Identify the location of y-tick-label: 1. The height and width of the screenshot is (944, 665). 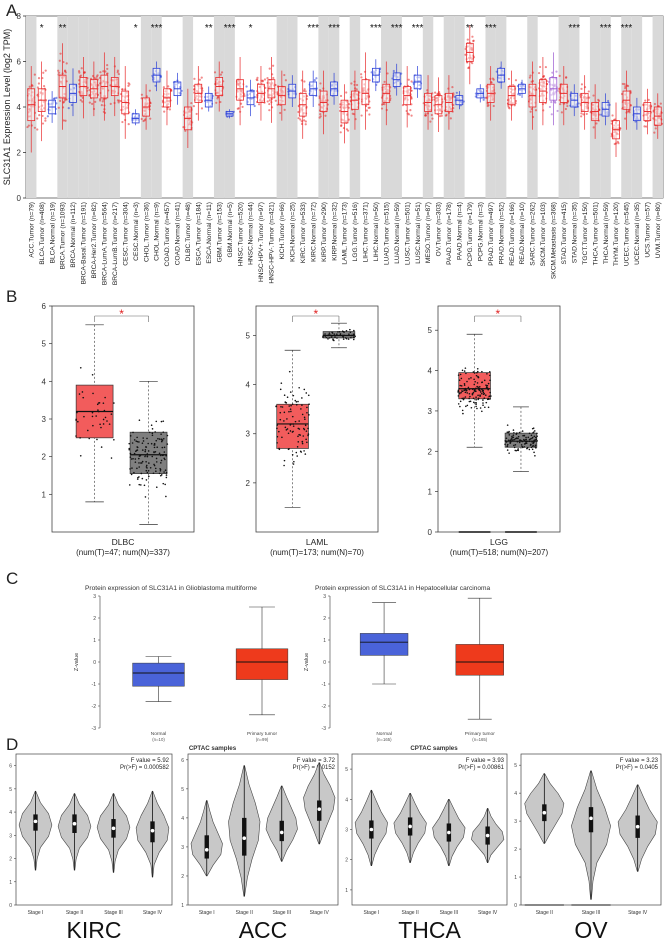
(430, 492).